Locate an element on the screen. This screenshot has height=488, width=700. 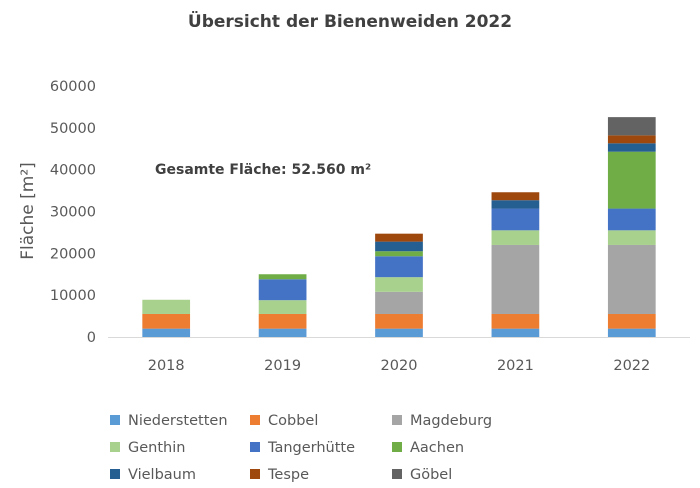
x-tick-label: 2020 is located at coordinates (399, 366).